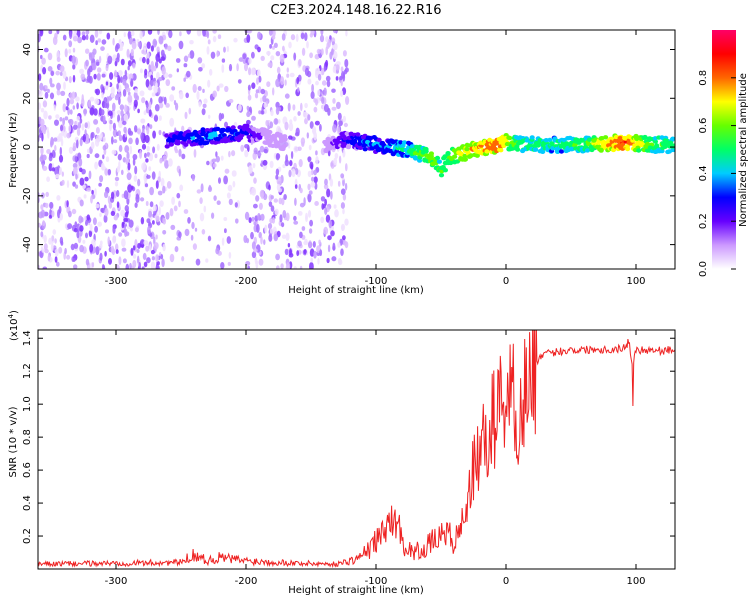 The width and height of the screenshot is (750, 600). What do you see at coordinates (703, 78) in the screenshot?
I see `colorbar-tick-label: 0.8` at bounding box center [703, 78].